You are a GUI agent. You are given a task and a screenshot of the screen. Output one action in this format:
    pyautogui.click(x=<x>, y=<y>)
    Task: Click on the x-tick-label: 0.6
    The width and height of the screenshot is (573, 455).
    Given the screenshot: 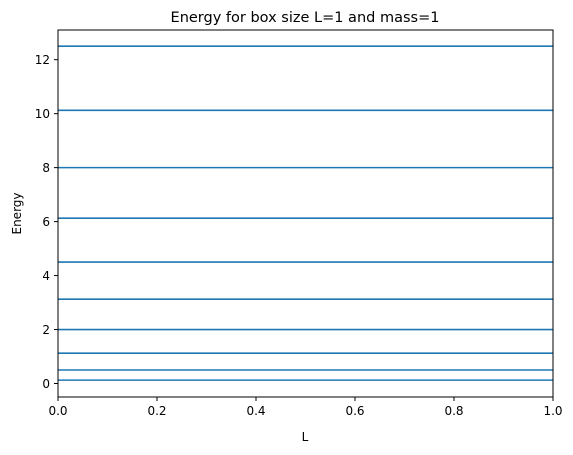 What is the action you would take?
    pyautogui.click(x=354, y=411)
    